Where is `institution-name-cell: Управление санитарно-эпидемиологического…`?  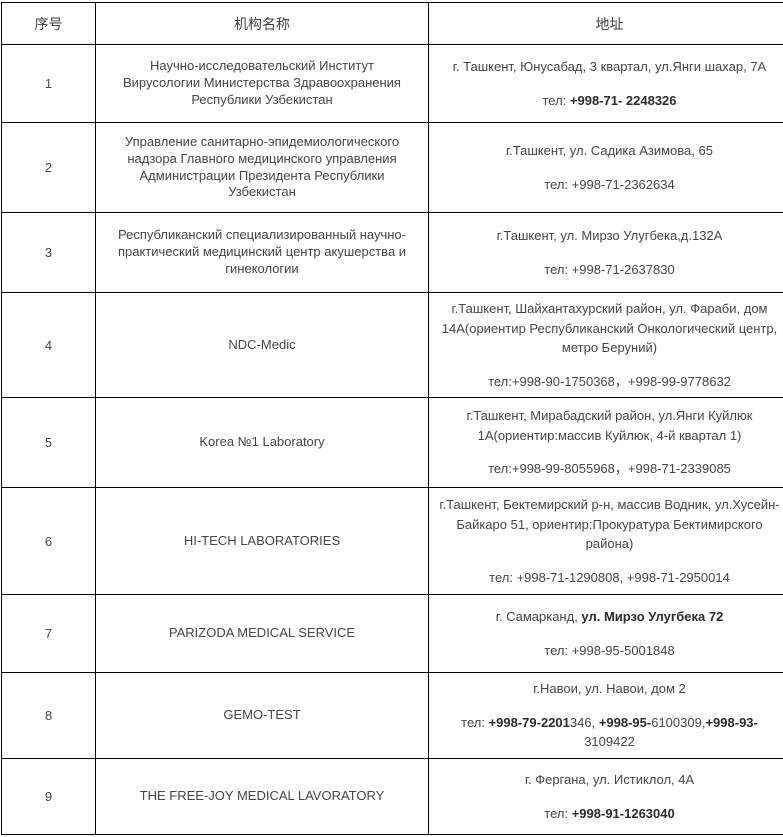
institution-name-cell: Управление санитарно-эпидемиологического… is located at coordinates (262, 167).